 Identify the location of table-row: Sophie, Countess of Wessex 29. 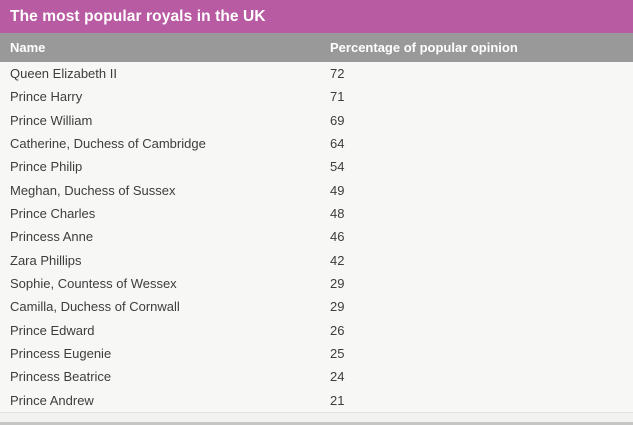
(316, 283).